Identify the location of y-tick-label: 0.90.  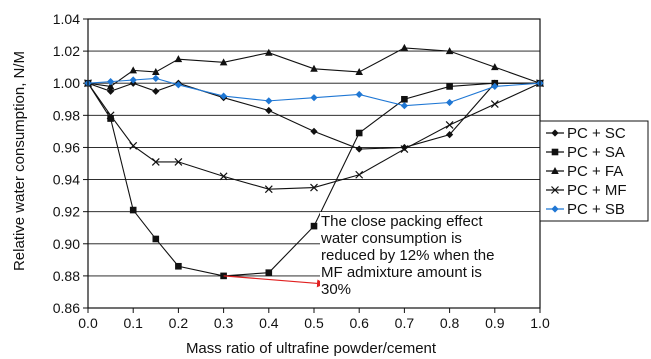
(66, 244).